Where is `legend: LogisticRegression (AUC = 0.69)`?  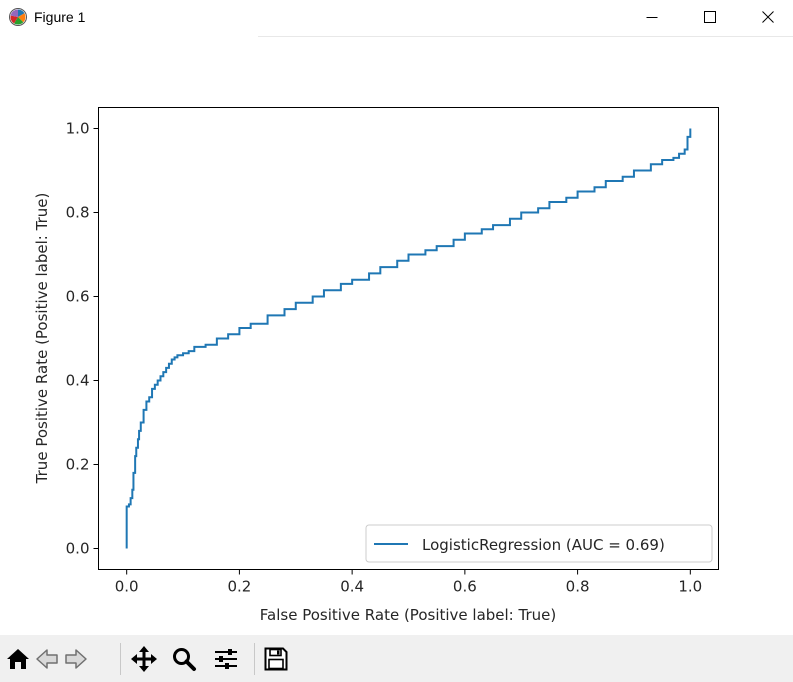 legend: LogisticRegression (AUC = 0.69) is located at coordinates (539, 543).